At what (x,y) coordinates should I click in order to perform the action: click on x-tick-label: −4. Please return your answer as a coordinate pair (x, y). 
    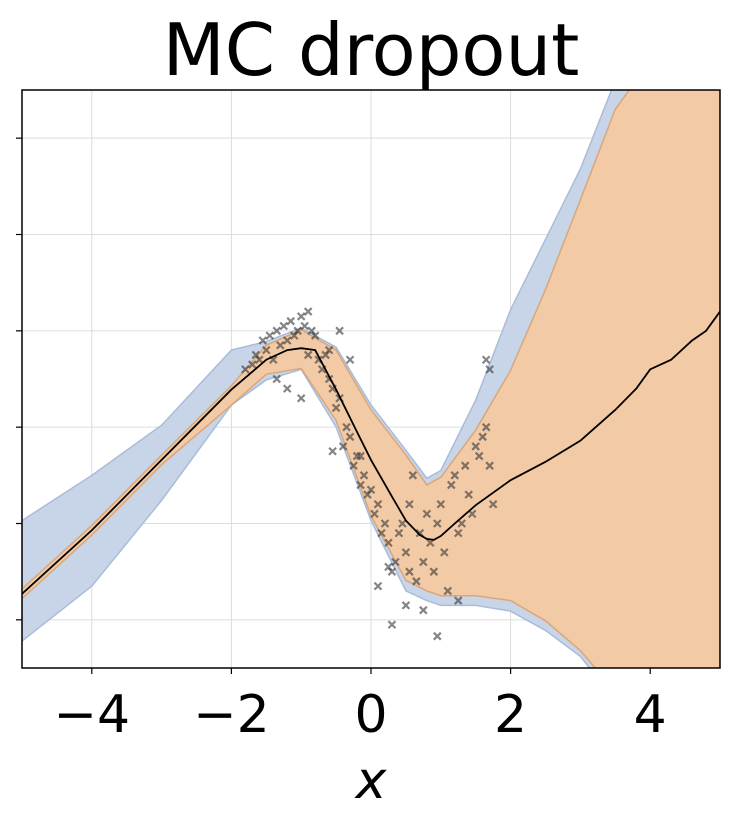
    Looking at the image, I should click on (91, 715).